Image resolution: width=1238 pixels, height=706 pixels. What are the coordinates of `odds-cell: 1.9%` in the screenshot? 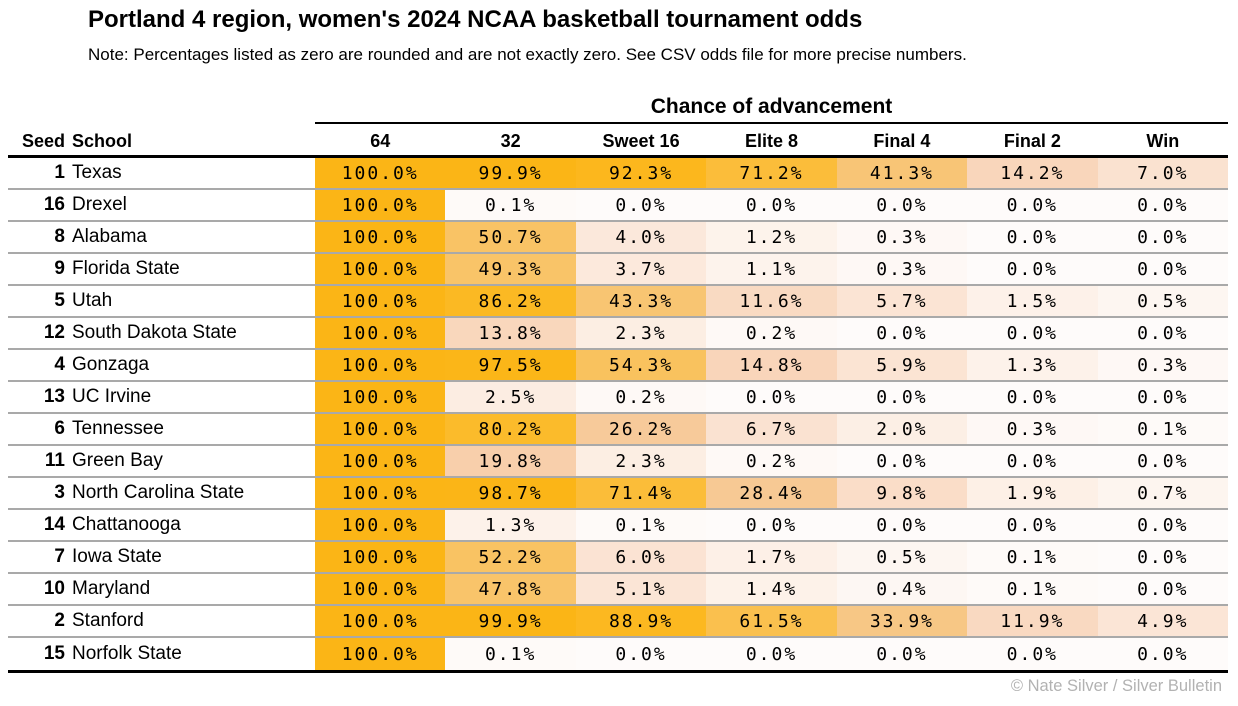 It's located at (1032, 493).